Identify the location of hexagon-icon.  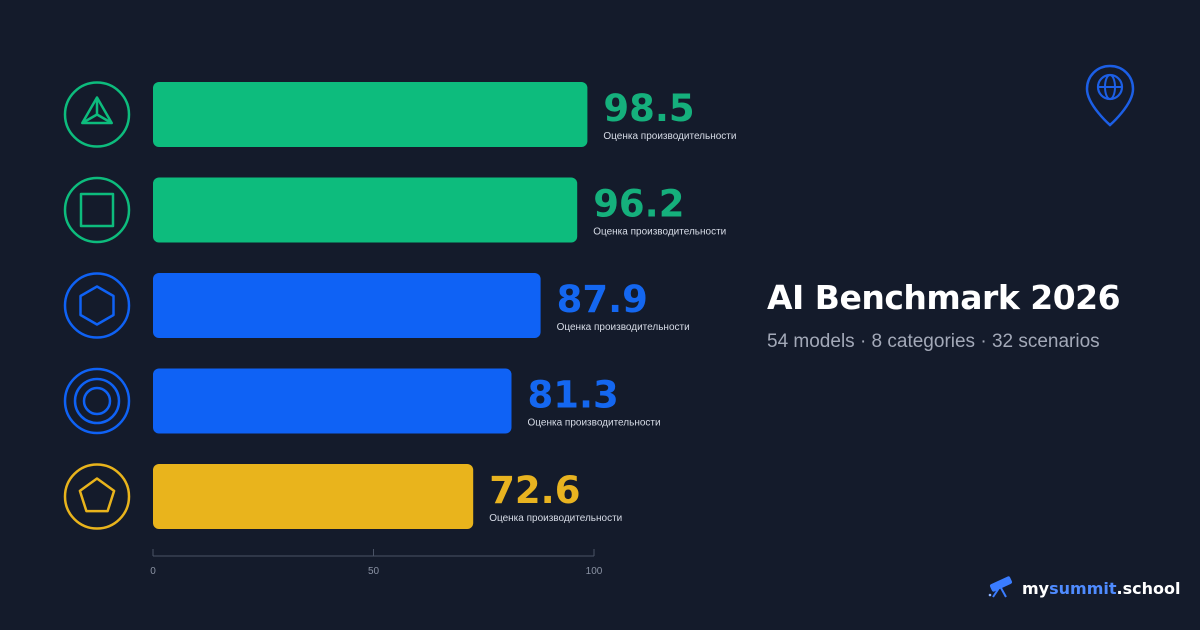
(97, 305).